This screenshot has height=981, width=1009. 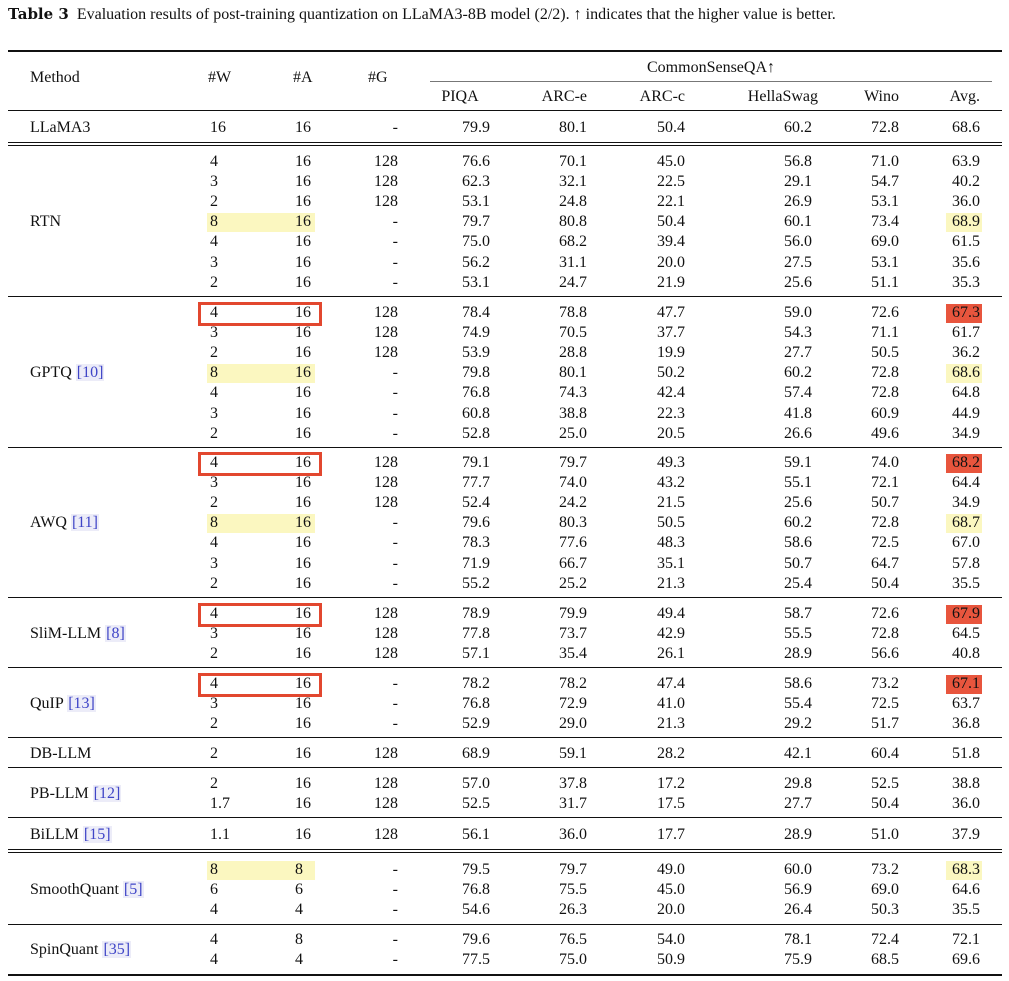 I want to click on method-name: LLaMA3, so click(x=60, y=127).